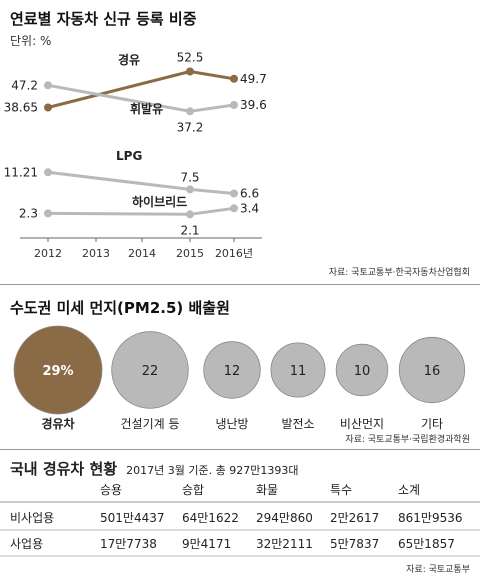  What do you see at coordinates (341, 490) in the screenshot?
I see `column-header: 특수` at bounding box center [341, 490].